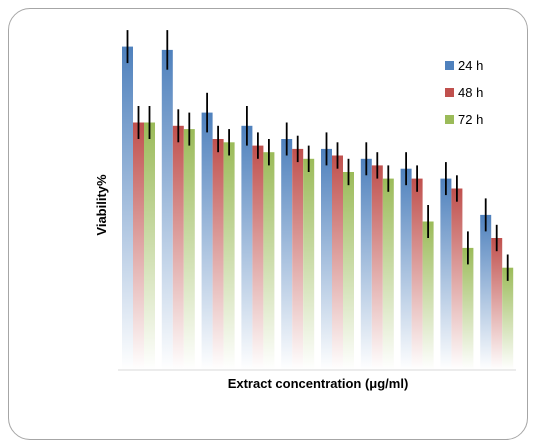 The width and height of the screenshot is (537, 448). Describe the element at coordinates (258, 257) in the screenshot. I see `bar-s2-c4` at that location.